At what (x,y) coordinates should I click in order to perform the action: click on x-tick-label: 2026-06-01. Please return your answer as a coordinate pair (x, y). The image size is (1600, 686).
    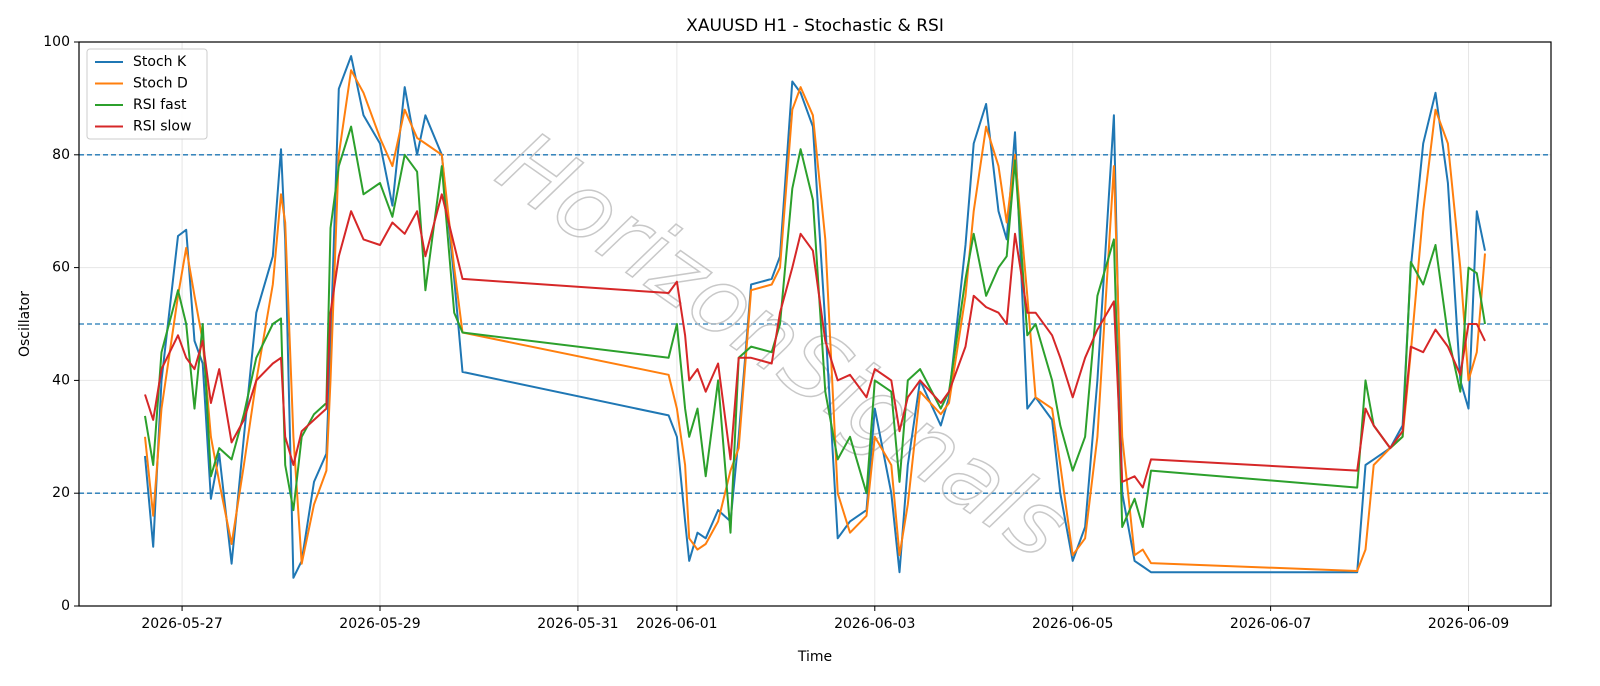
    Looking at the image, I should click on (676, 624).